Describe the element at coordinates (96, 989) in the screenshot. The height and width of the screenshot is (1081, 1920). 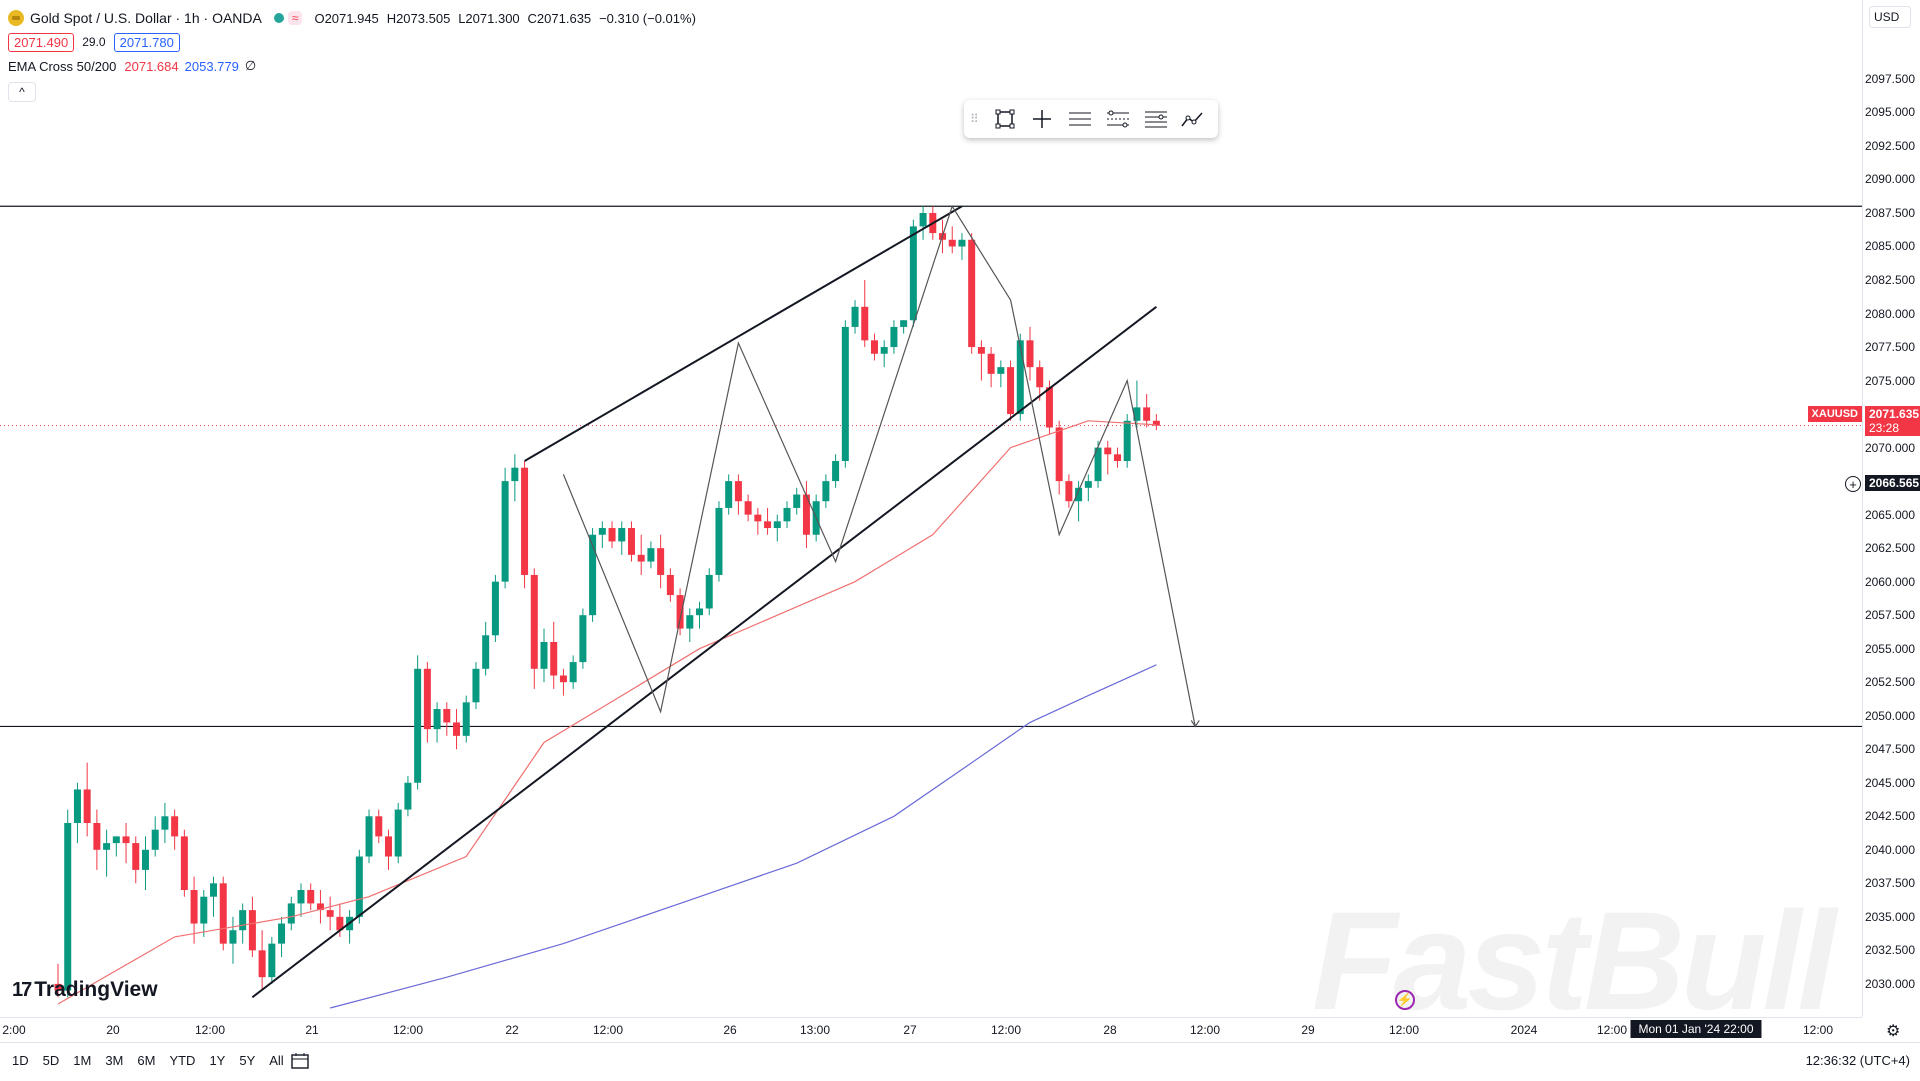
I see `tradingview-logo-text: TradingView` at that location.